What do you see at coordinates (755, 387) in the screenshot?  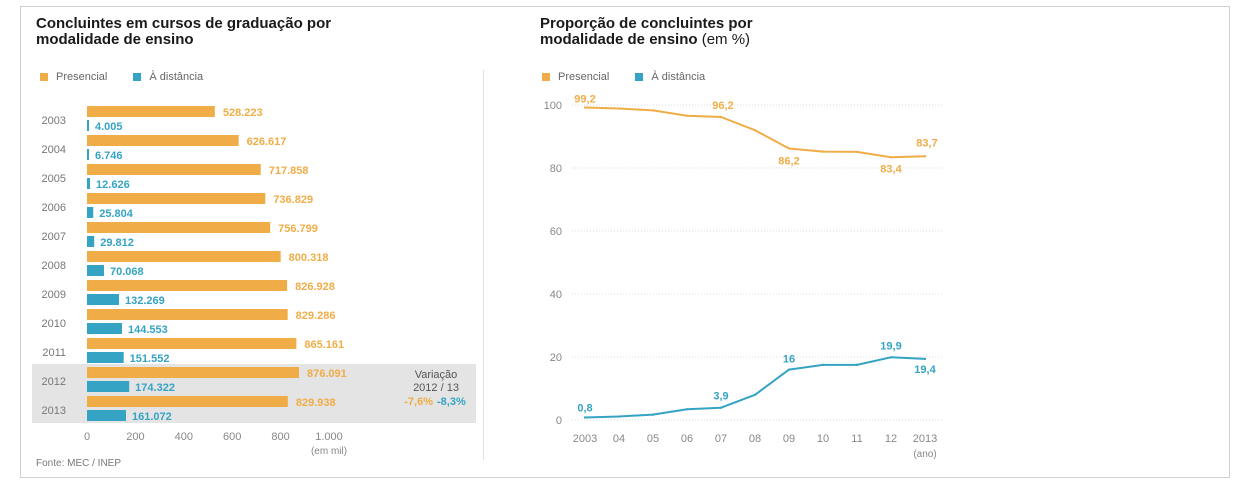 I see `line-distancia` at bounding box center [755, 387].